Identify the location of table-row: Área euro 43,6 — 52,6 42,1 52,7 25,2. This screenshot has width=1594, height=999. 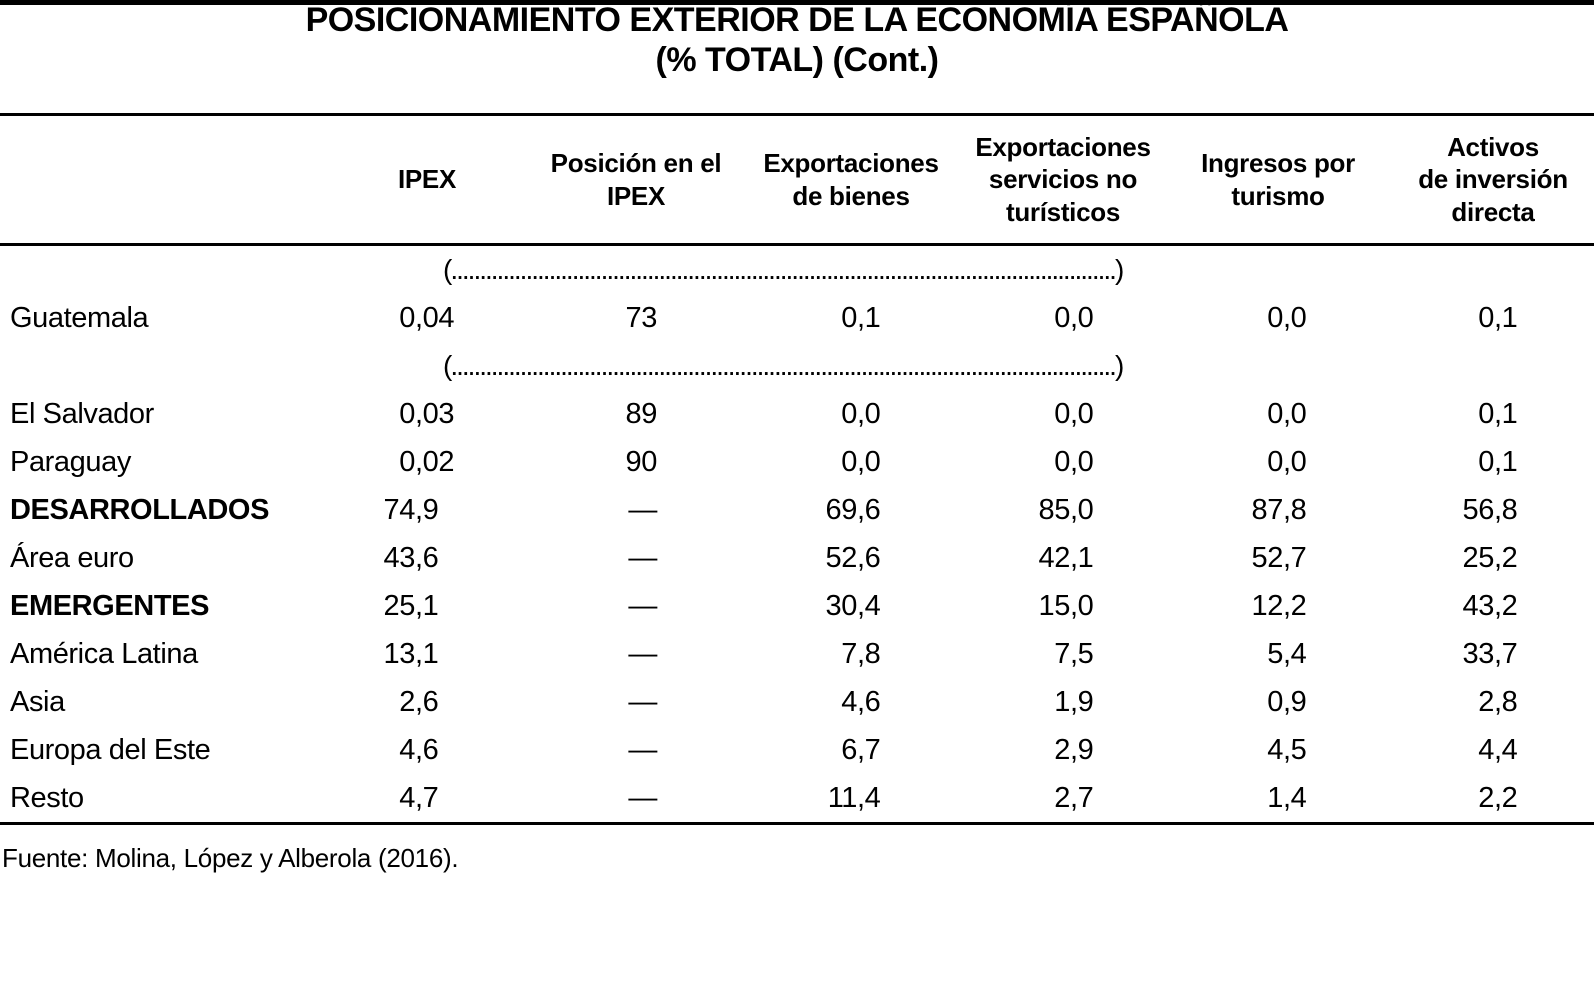
(797, 558).